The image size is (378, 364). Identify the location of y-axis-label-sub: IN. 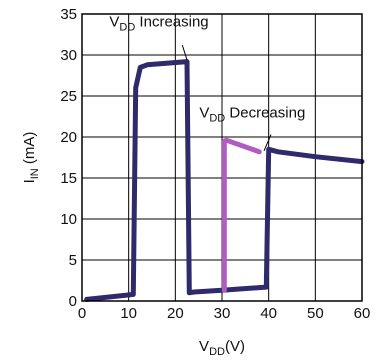
(35, 173).